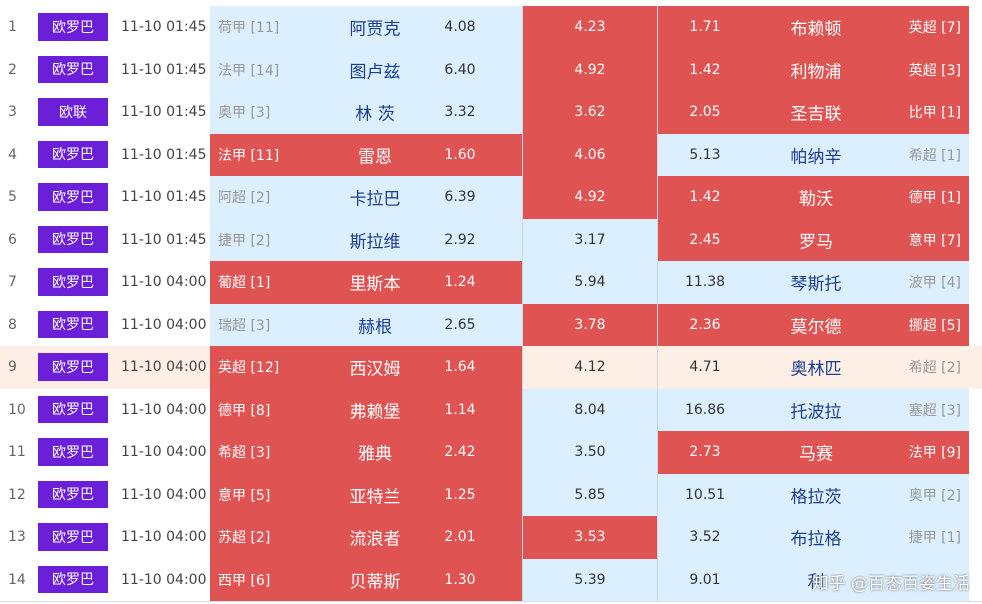 The image size is (982, 604). I want to click on away-block: 1.42 勒沃 德甲 [1], so click(813, 197).